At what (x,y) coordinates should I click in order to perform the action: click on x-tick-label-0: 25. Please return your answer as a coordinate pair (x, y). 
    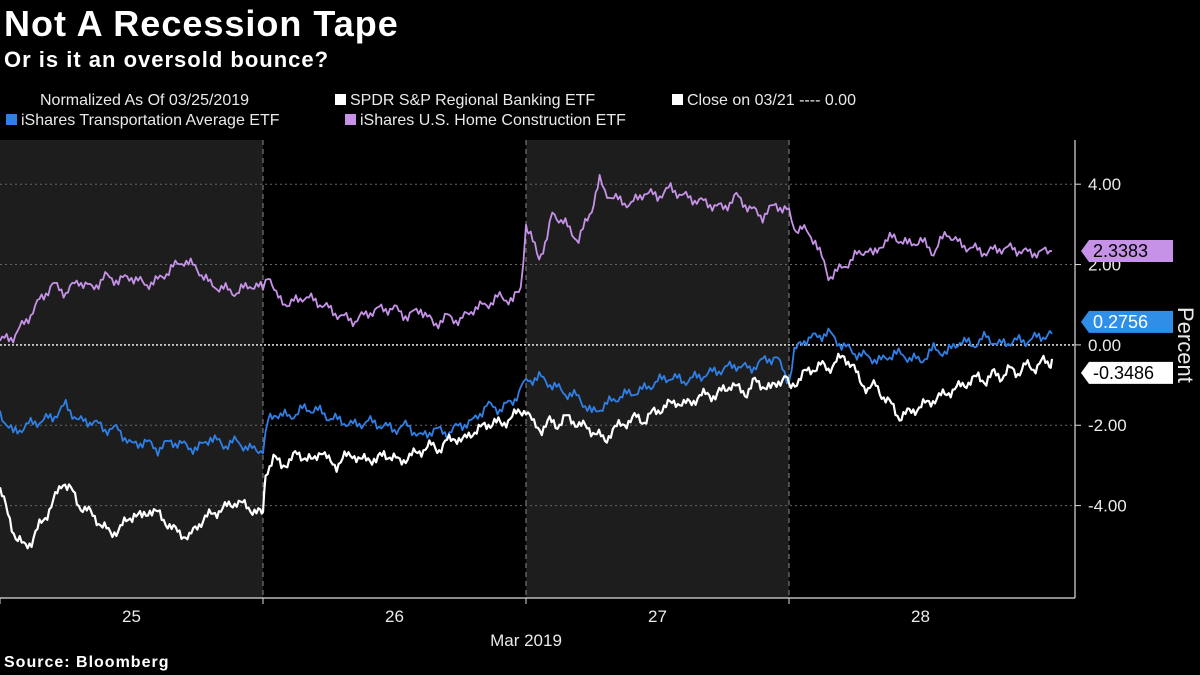
    Looking at the image, I should click on (131, 616).